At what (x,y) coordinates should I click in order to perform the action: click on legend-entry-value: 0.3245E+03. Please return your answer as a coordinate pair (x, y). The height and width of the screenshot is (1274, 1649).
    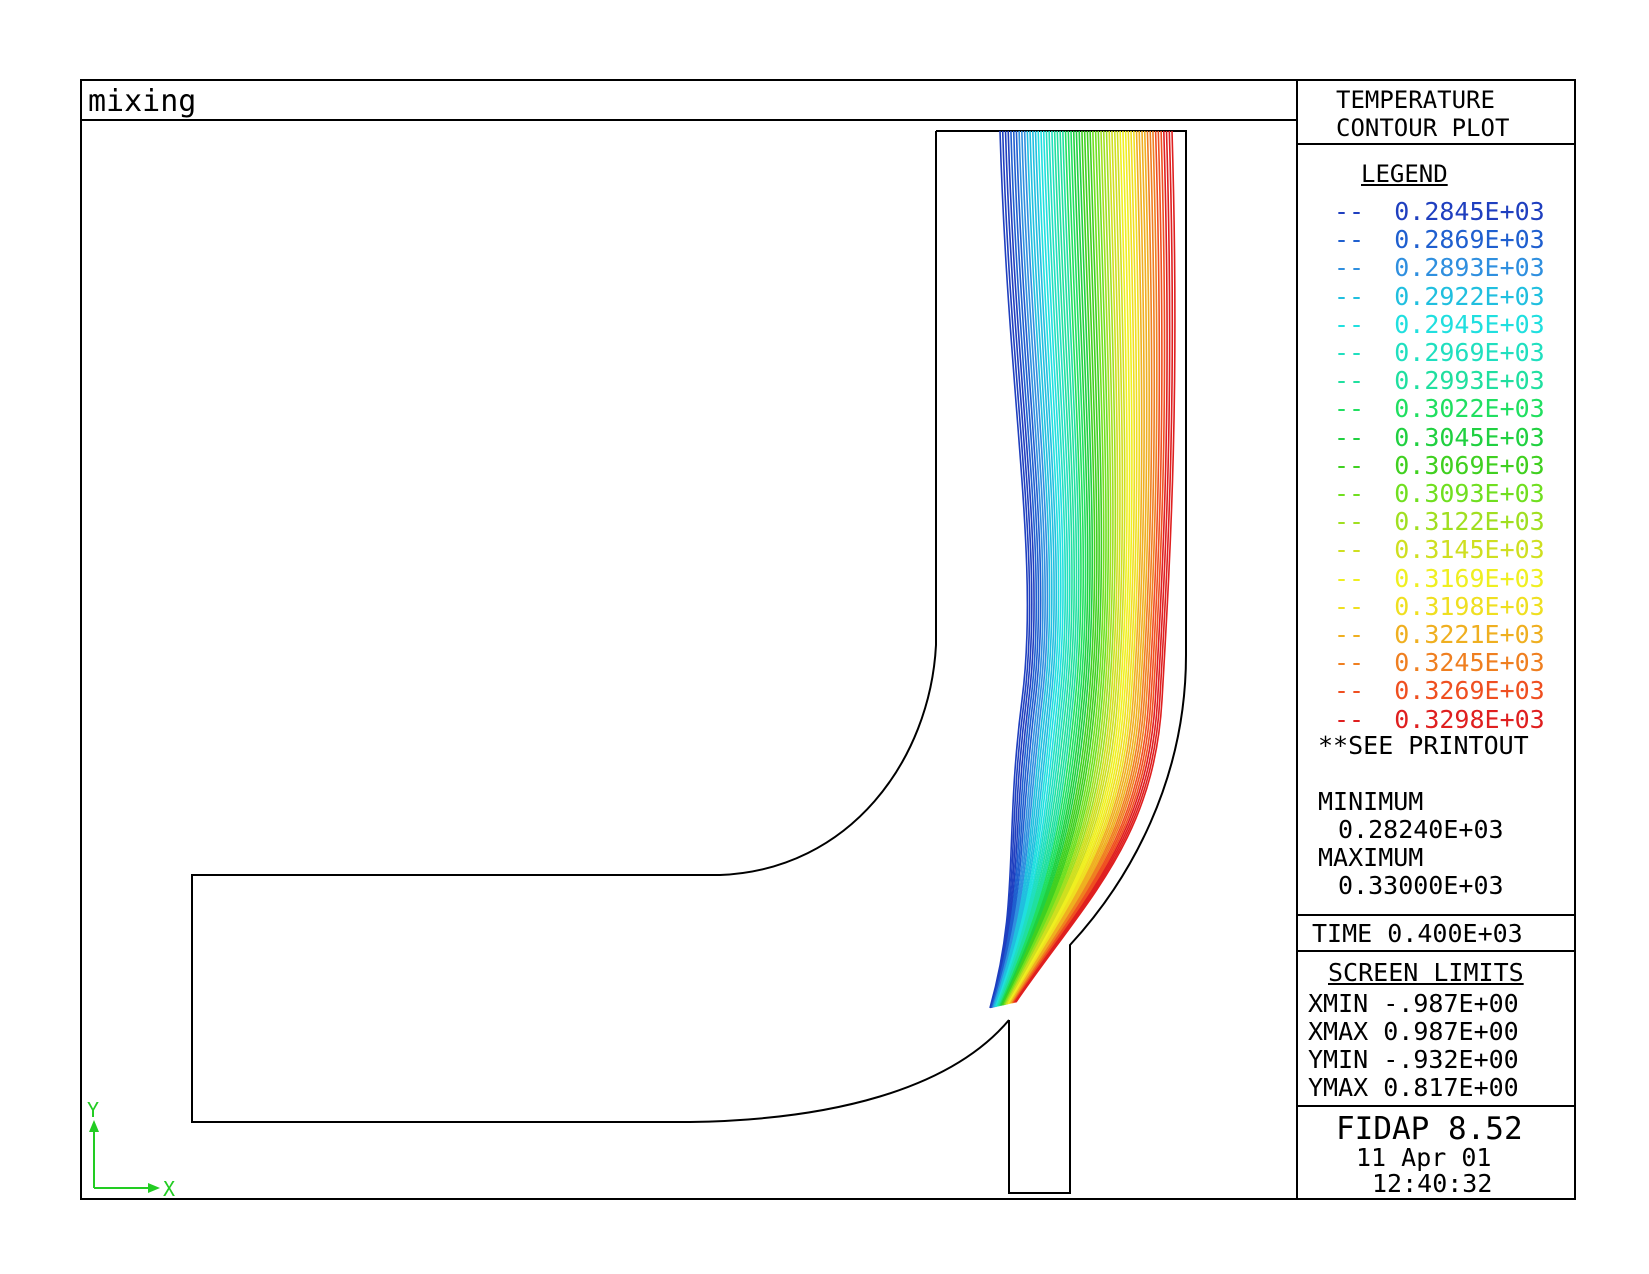
    Looking at the image, I should click on (1469, 663).